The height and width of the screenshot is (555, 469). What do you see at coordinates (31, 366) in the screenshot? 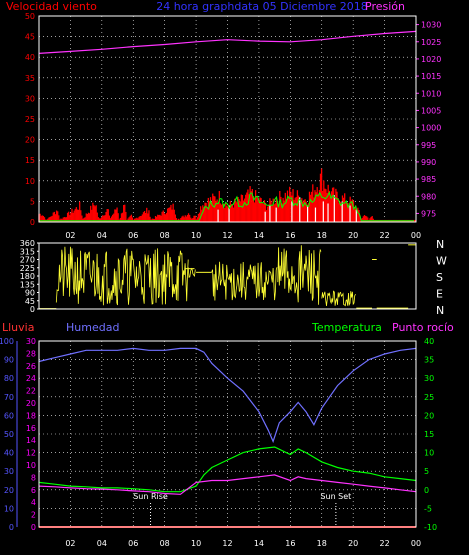
I see `humidity-axis-tick: 26` at bounding box center [31, 366].